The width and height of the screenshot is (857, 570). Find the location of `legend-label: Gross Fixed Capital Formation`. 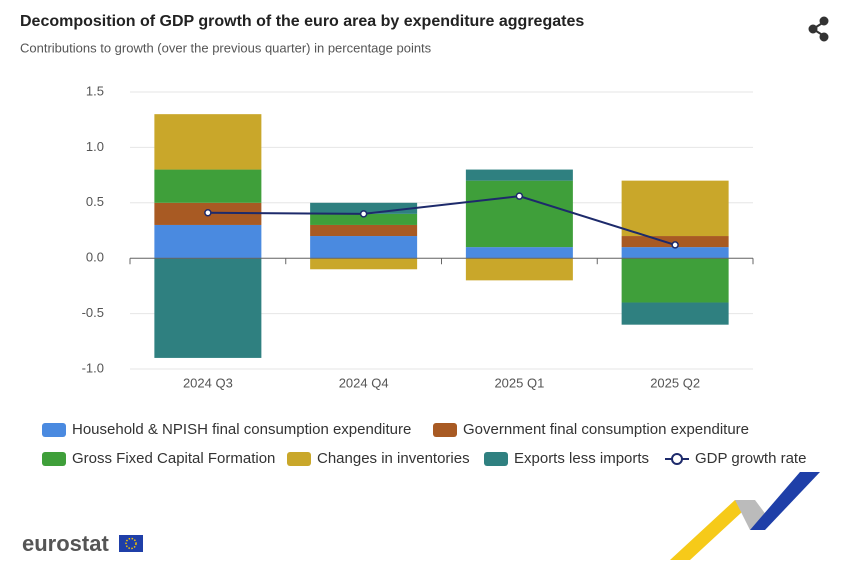

legend-label: Gross Fixed Capital Formation is located at coordinates (173, 458).